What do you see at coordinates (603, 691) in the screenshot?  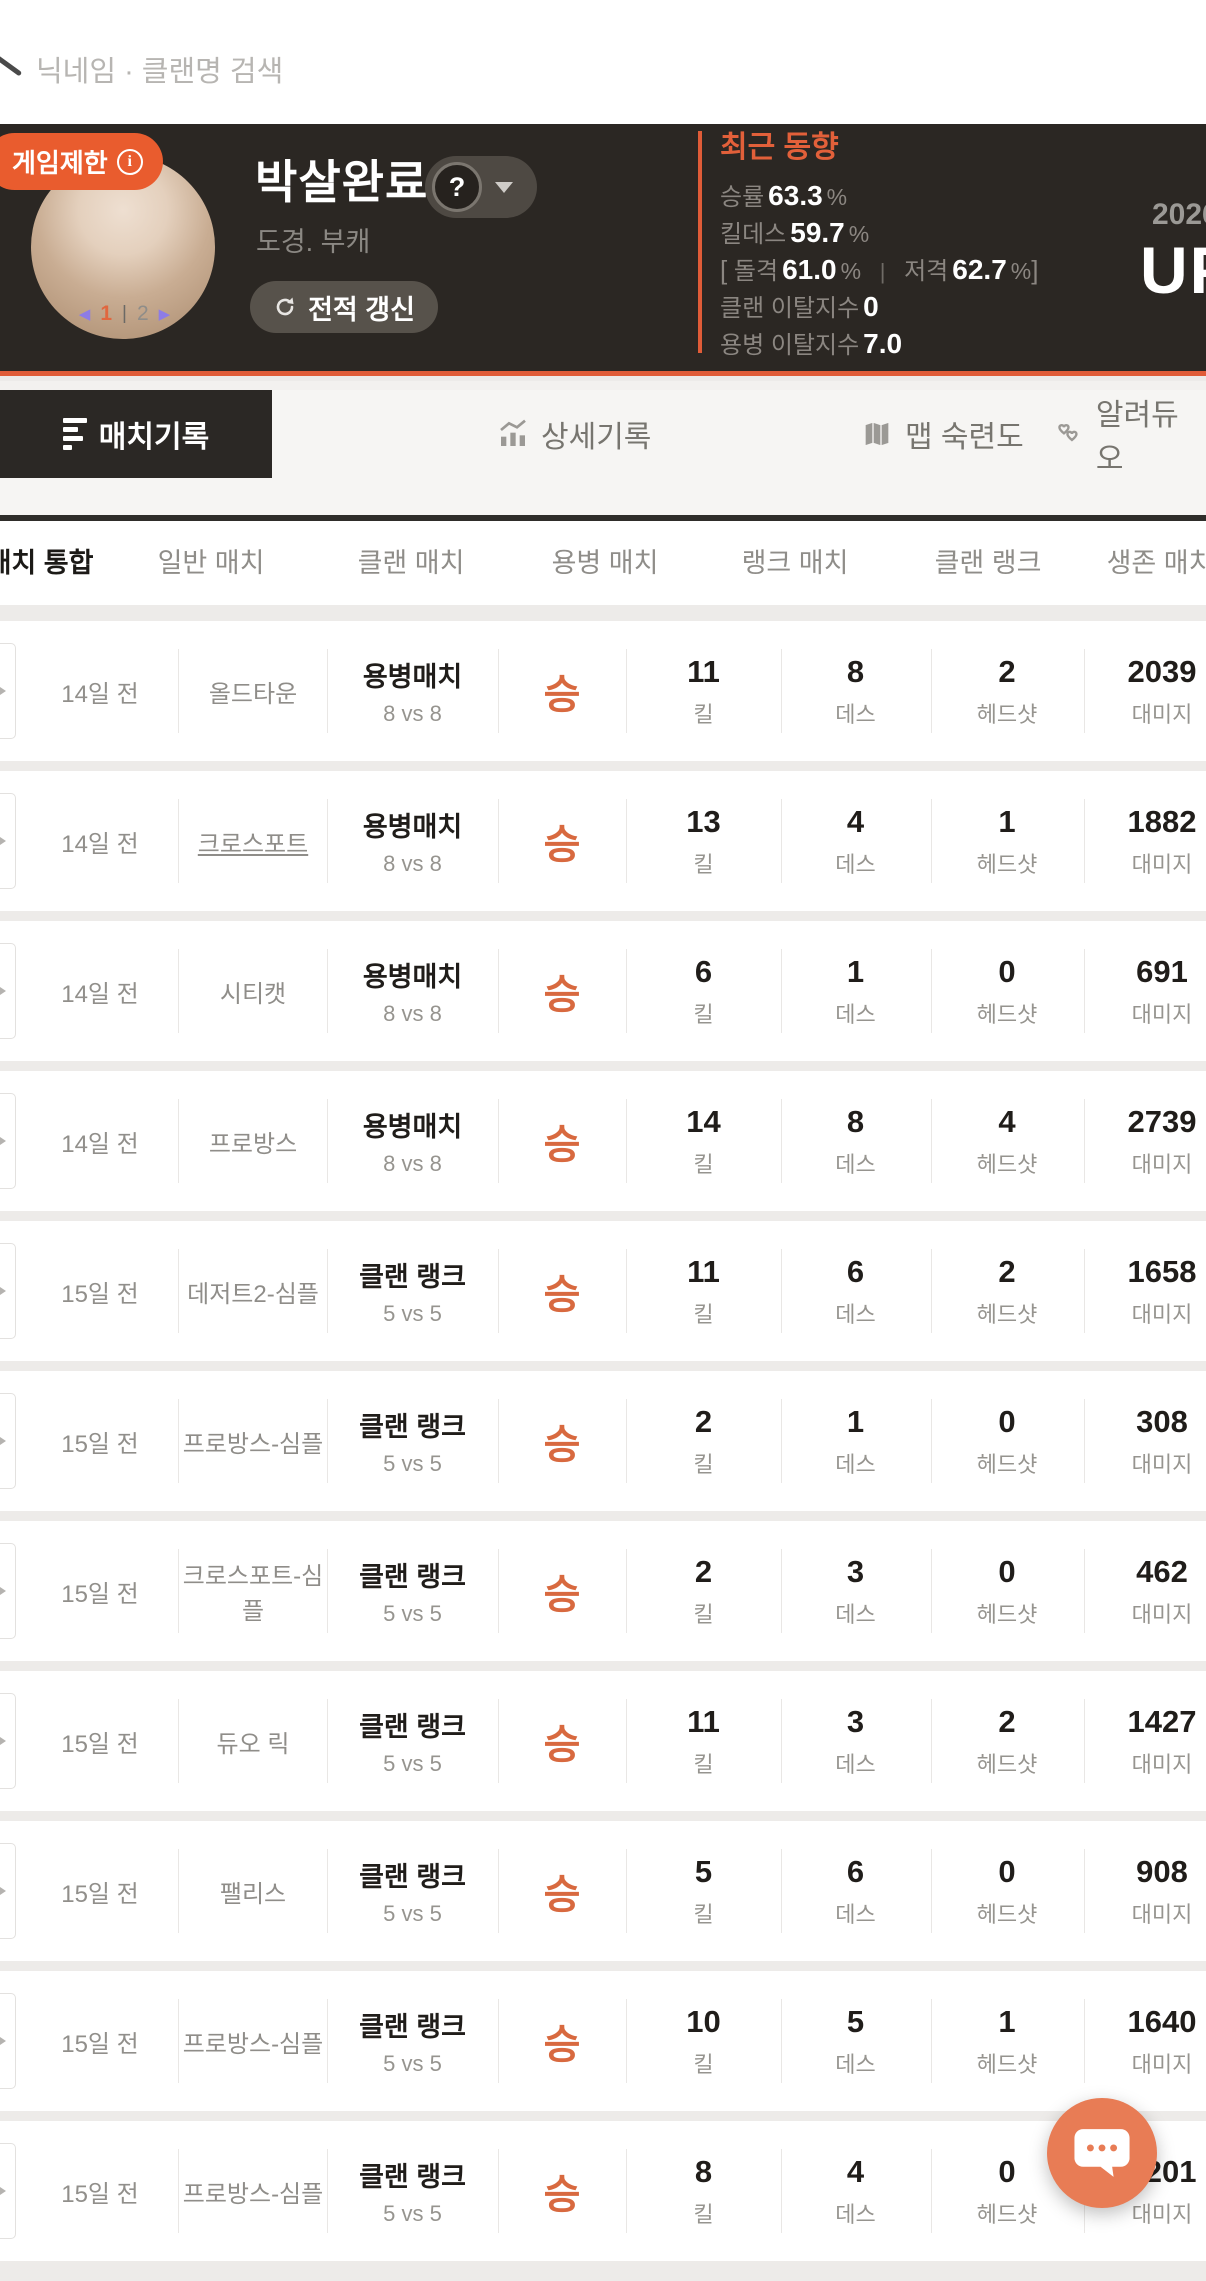 I see `table-row: 14일 전 올드타운 용병매치 8 vs 8 승 11 킬 8 데스 2 헤드샷` at bounding box center [603, 691].